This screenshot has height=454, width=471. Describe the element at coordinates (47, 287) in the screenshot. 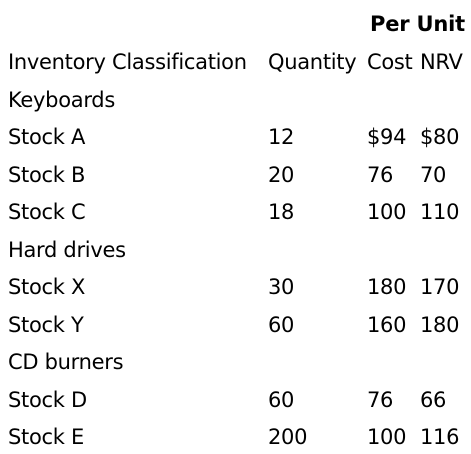

I see `row-item-label: Stock X` at that location.